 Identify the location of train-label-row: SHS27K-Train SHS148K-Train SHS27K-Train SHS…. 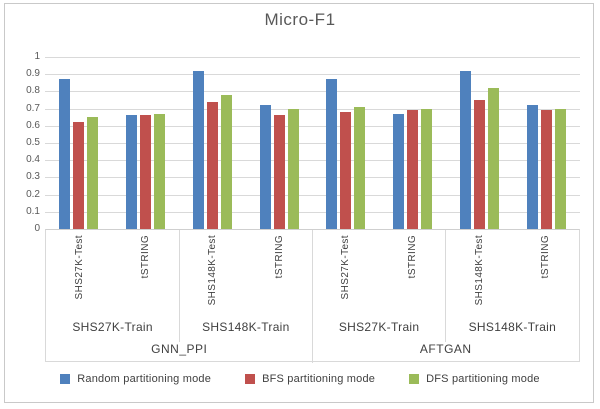
(312, 327).